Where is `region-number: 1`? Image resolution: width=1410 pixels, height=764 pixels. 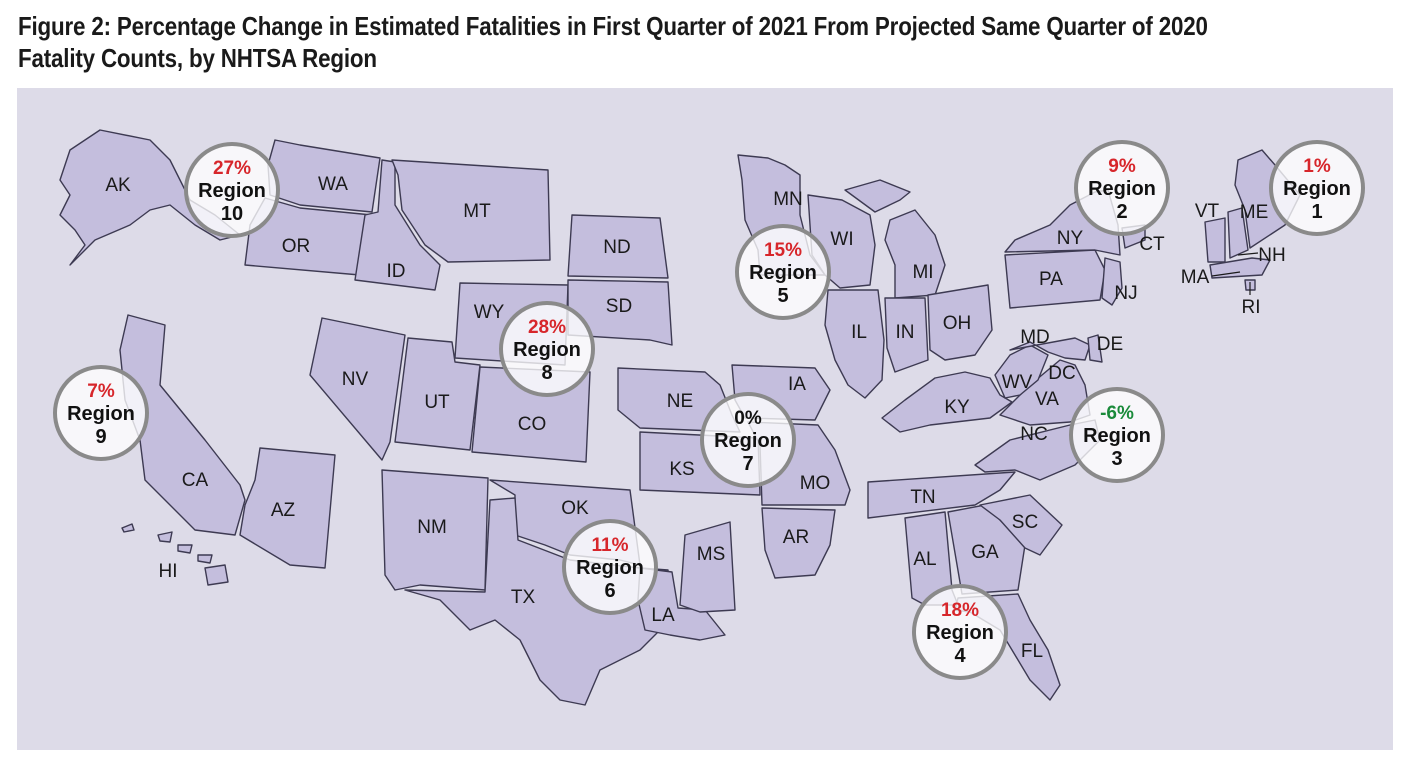 region-number: 1 is located at coordinates (1316, 212).